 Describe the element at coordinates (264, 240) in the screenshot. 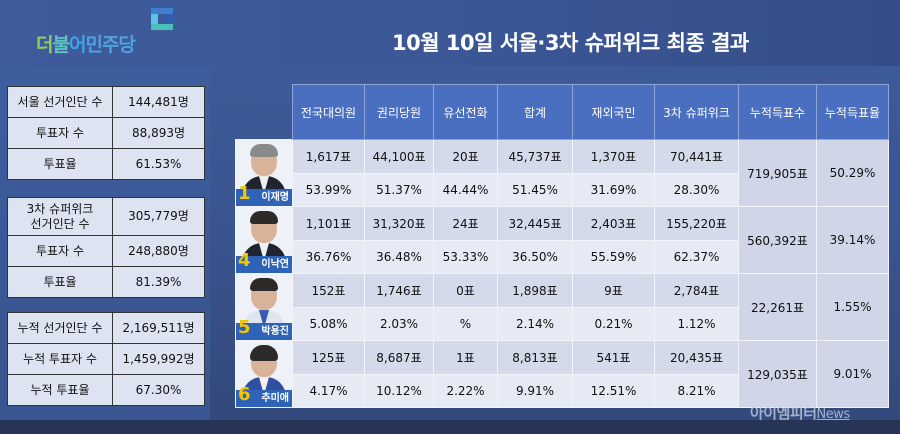

I see `candidate-photo-cell: 이낙연 4` at that location.